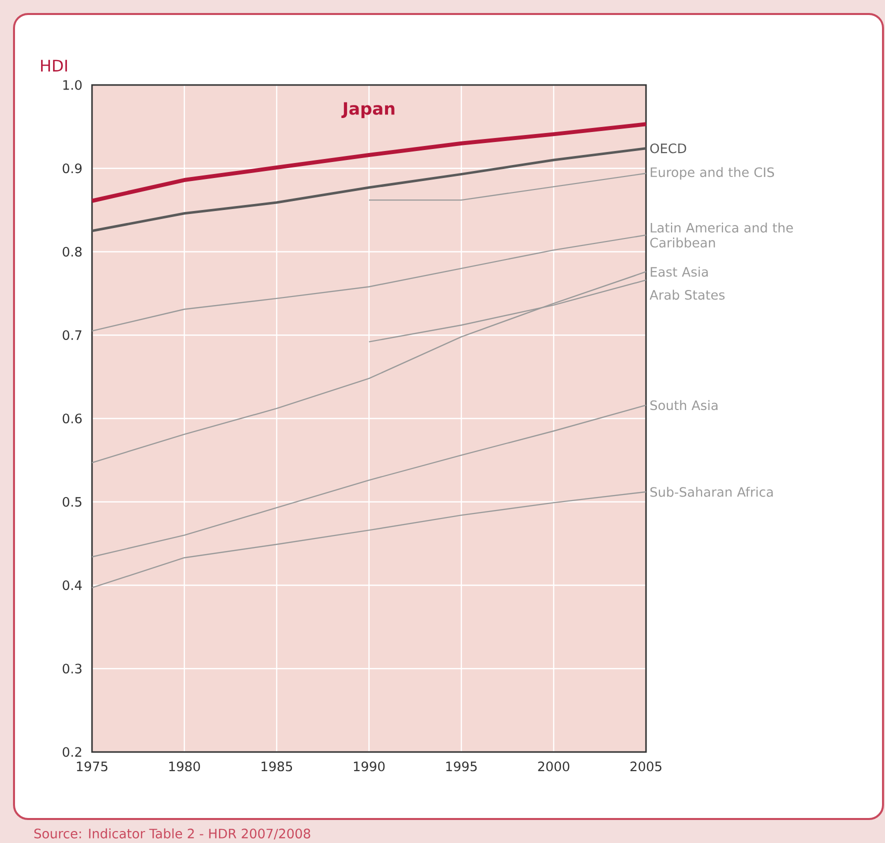  I want to click on x-tick-label: 2005, so click(646, 767).